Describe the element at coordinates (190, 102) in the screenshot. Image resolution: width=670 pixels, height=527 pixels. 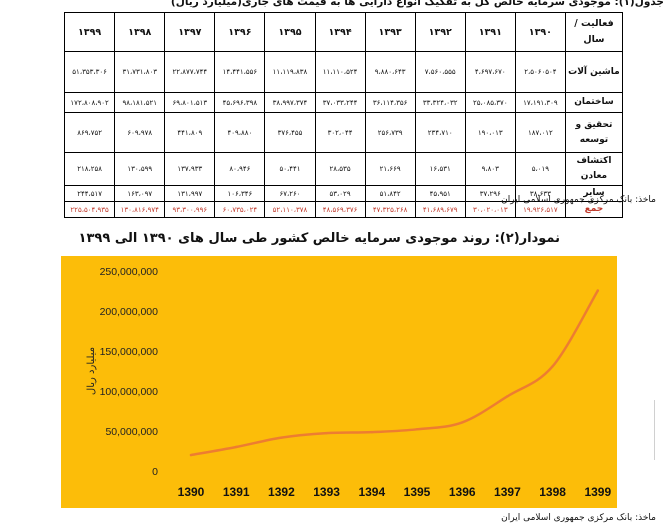
I see `table-cell: ۶۹،۸۰۱،۵۱۳` at that location.